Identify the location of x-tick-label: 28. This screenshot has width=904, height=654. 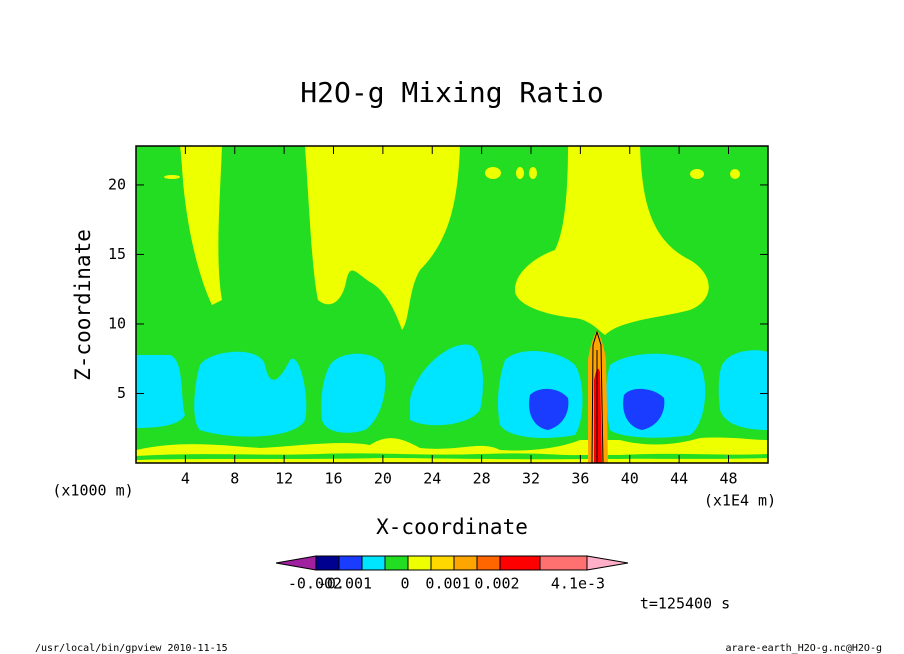
(482, 479).